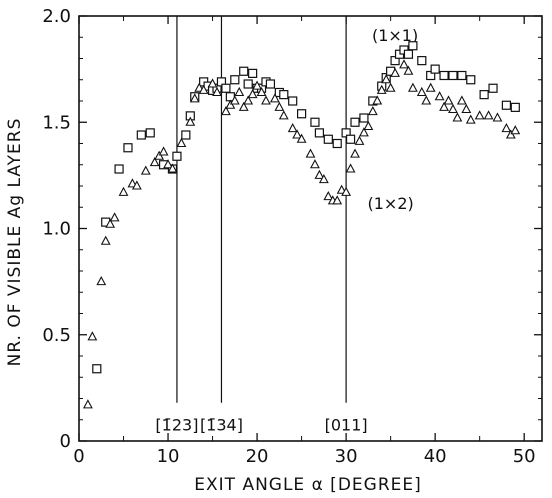 The image size is (552, 498). I want to click on direction-label: [1̄34], so click(221, 424).